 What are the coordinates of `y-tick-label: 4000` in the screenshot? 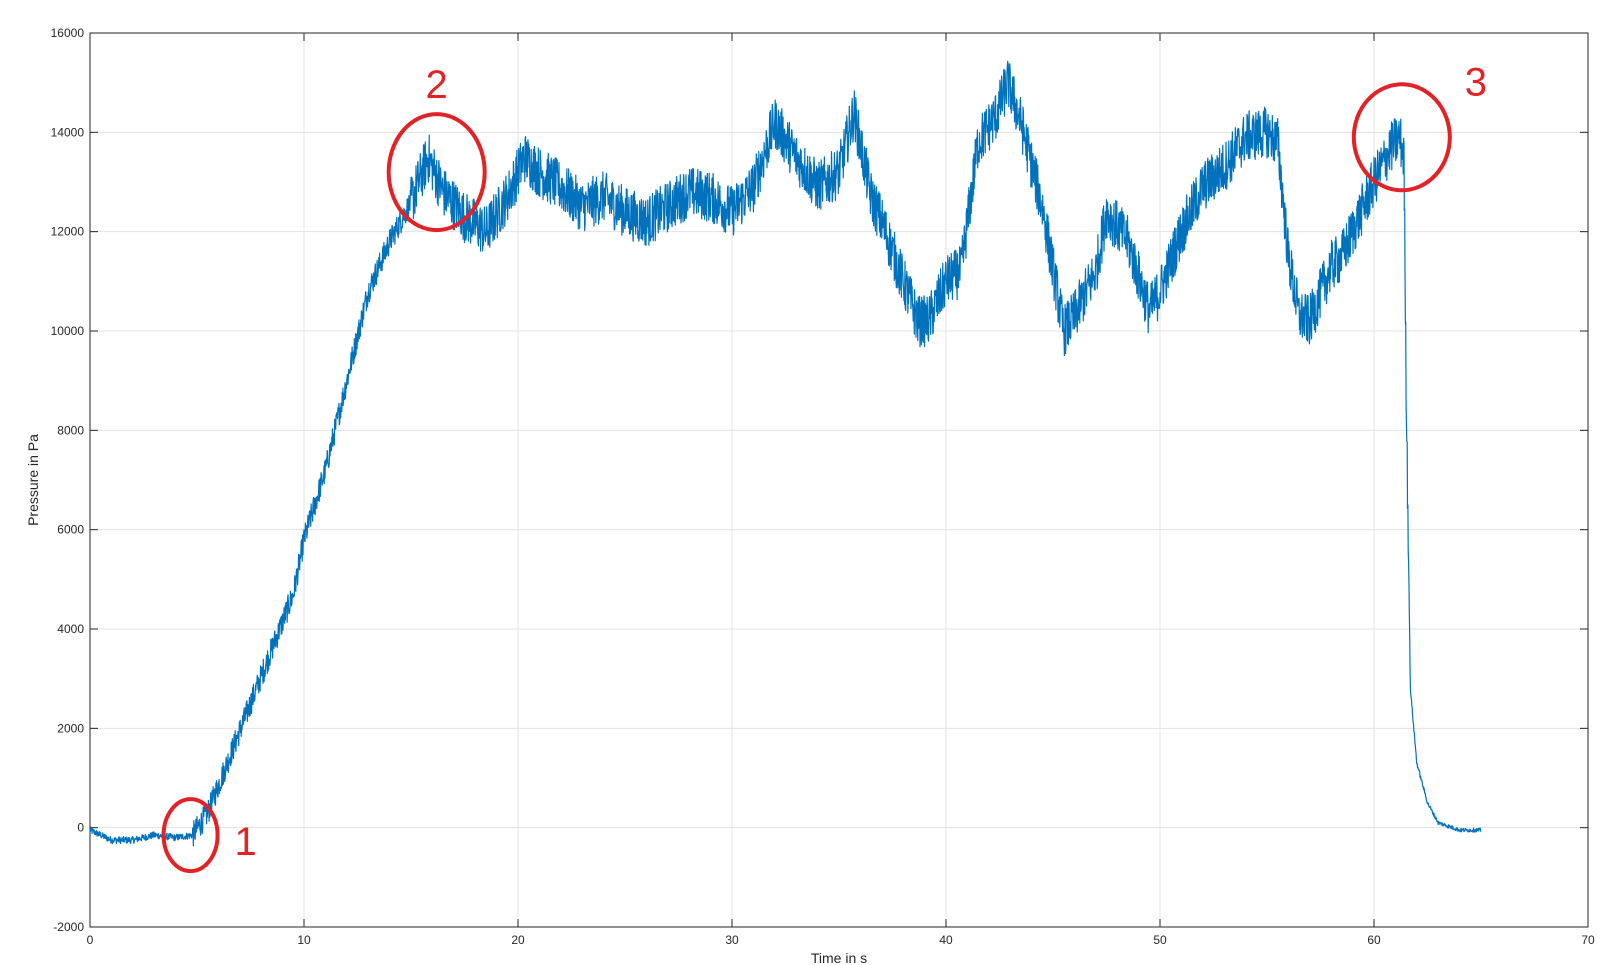 It's located at (70, 629).